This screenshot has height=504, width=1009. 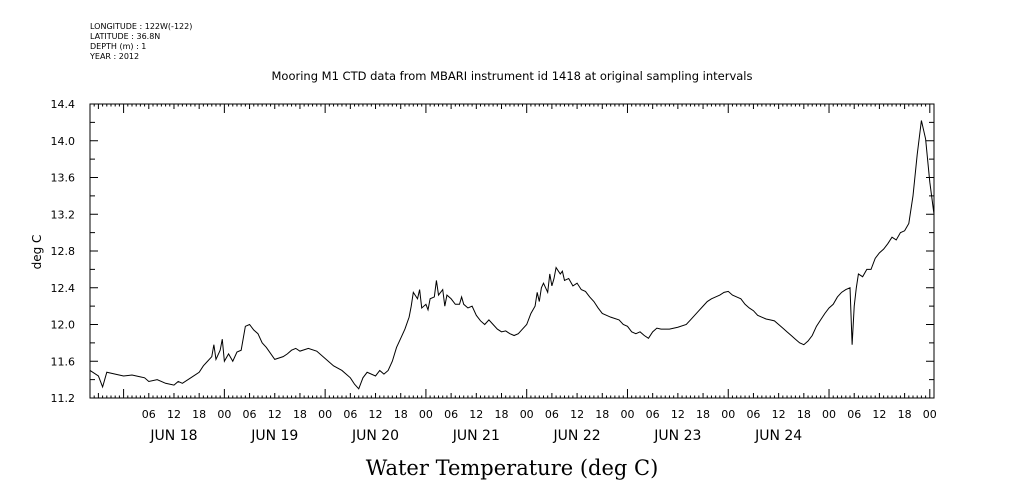 I want to click on y-tick-label: 13.2, so click(x=63, y=214).